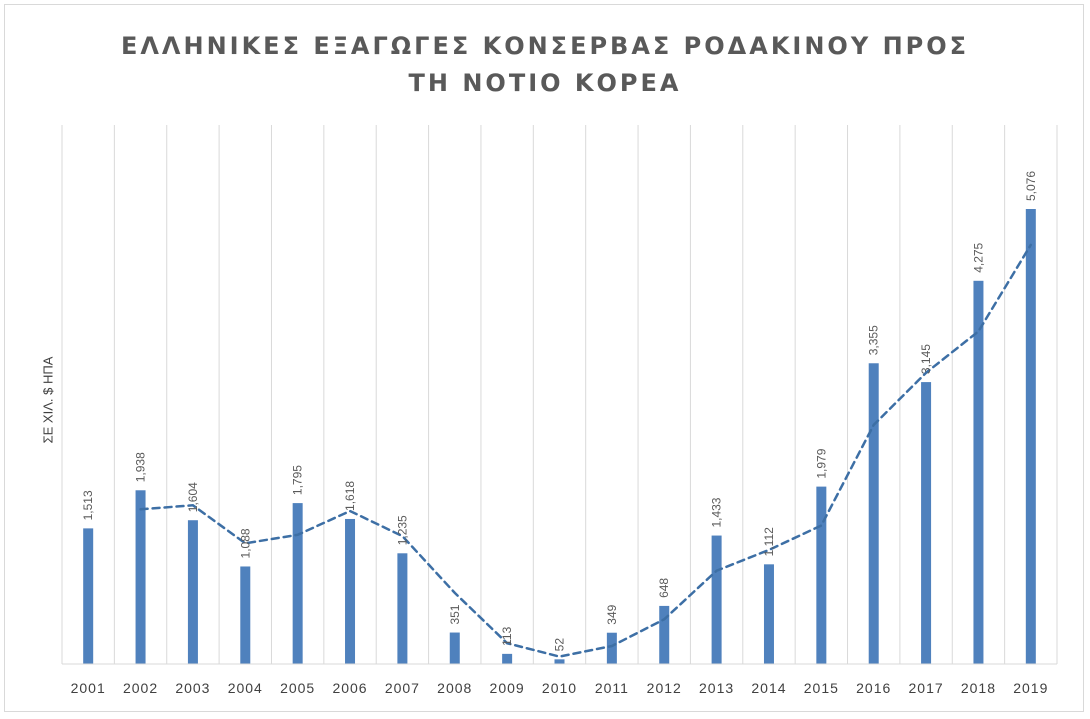 This screenshot has height=719, width=1090. What do you see at coordinates (193, 497) in the screenshot?
I see `data-label-2003: 1,604` at bounding box center [193, 497].